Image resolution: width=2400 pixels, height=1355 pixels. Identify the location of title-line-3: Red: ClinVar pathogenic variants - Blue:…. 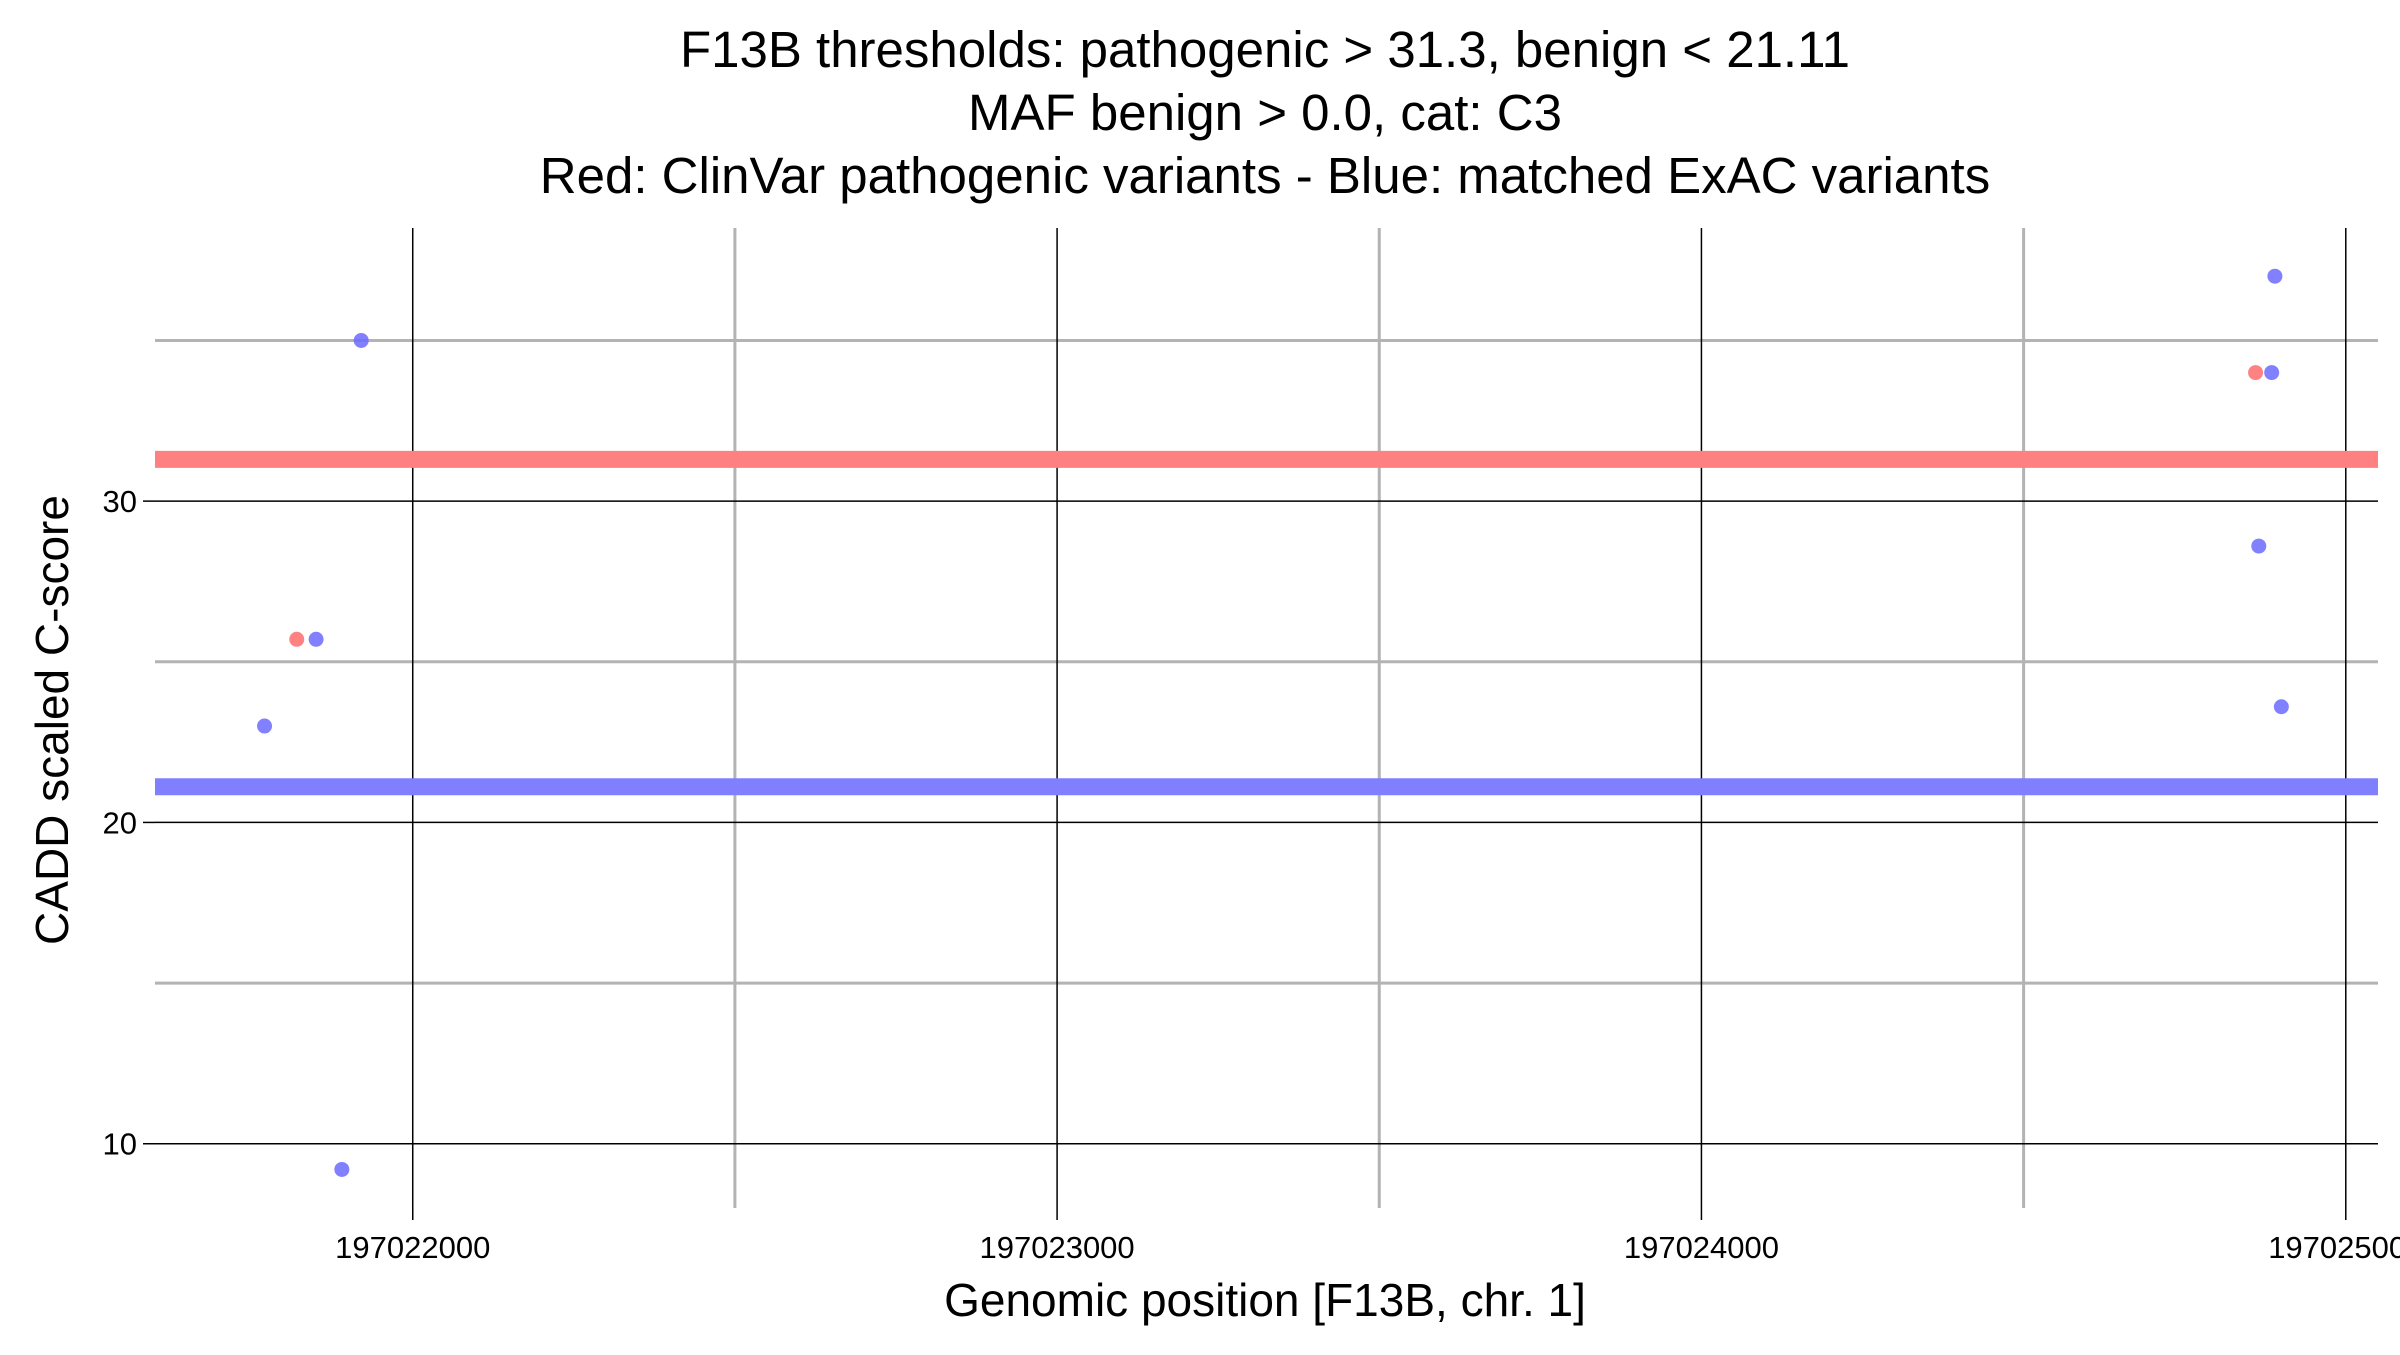
(1265, 175).